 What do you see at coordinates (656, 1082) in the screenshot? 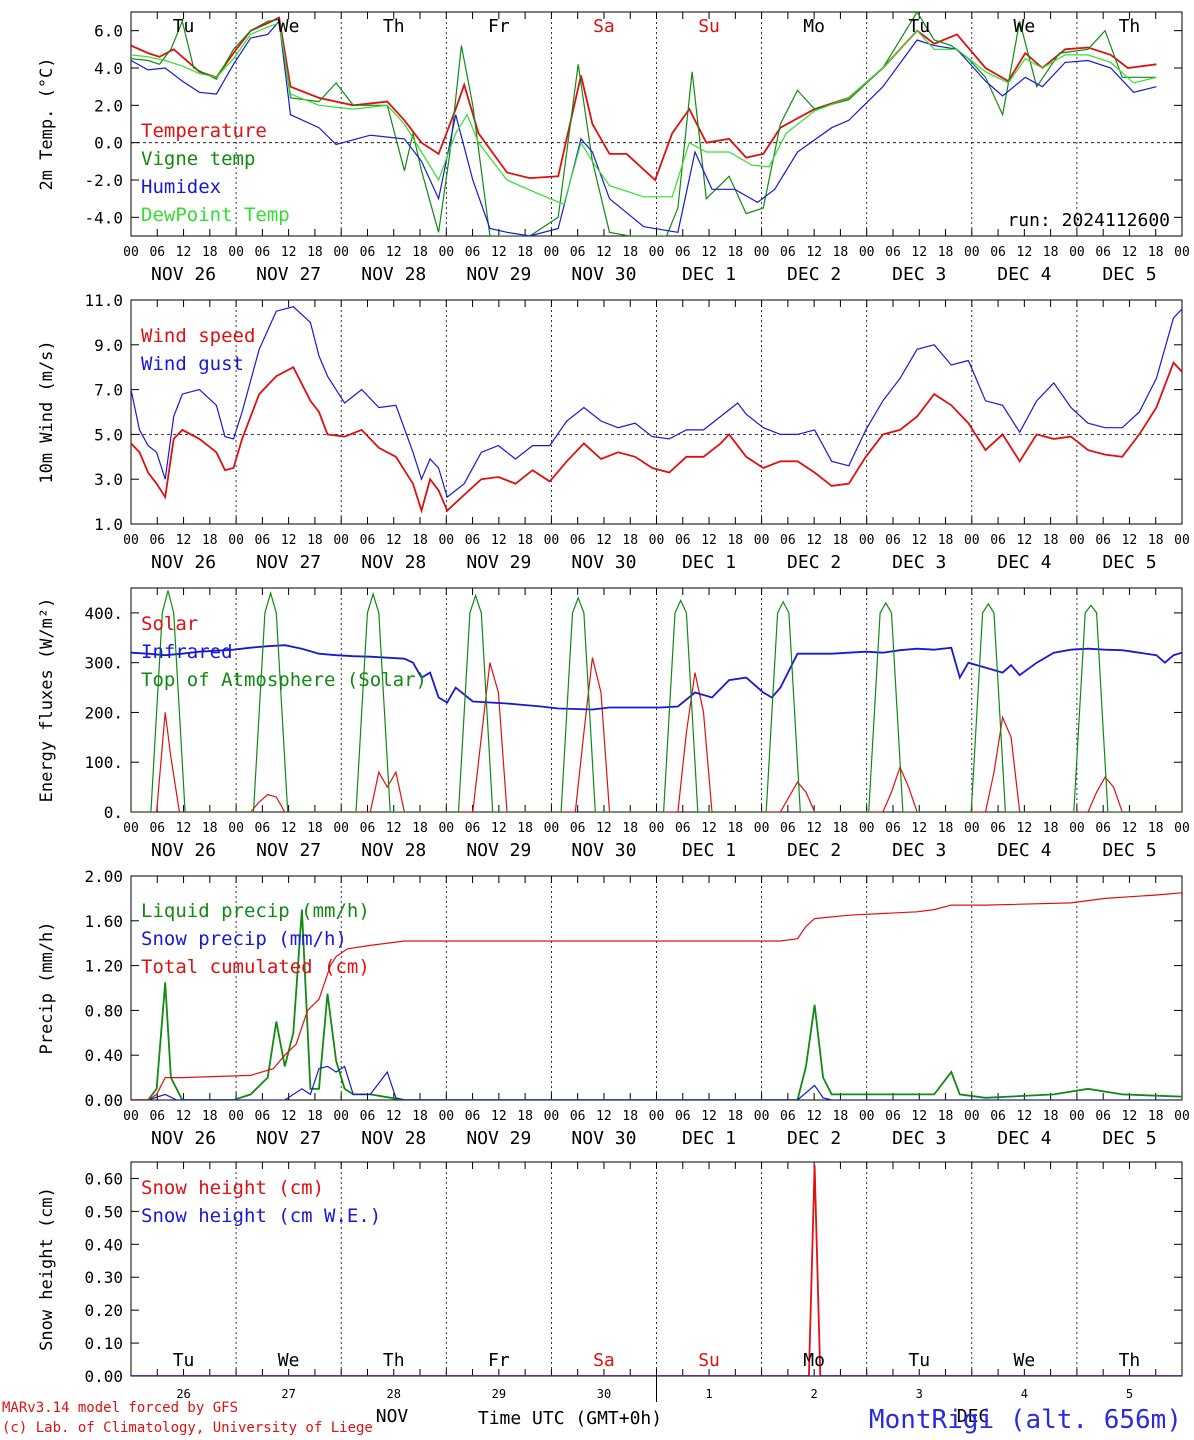
I see `series-line-snow-precip-mm-h` at bounding box center [656, 1082].